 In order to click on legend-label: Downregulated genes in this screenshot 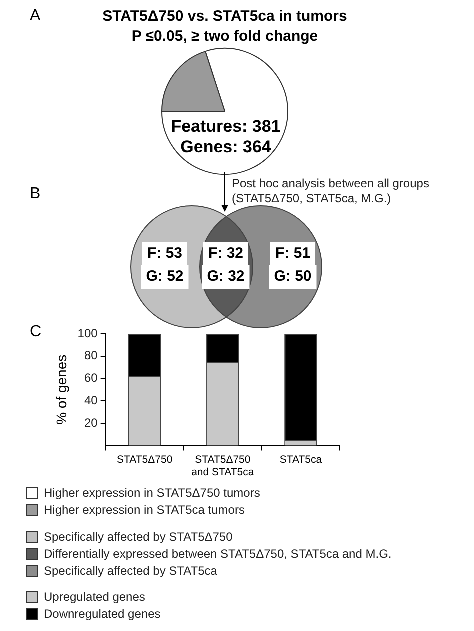, I will do `click(102, 613)`.